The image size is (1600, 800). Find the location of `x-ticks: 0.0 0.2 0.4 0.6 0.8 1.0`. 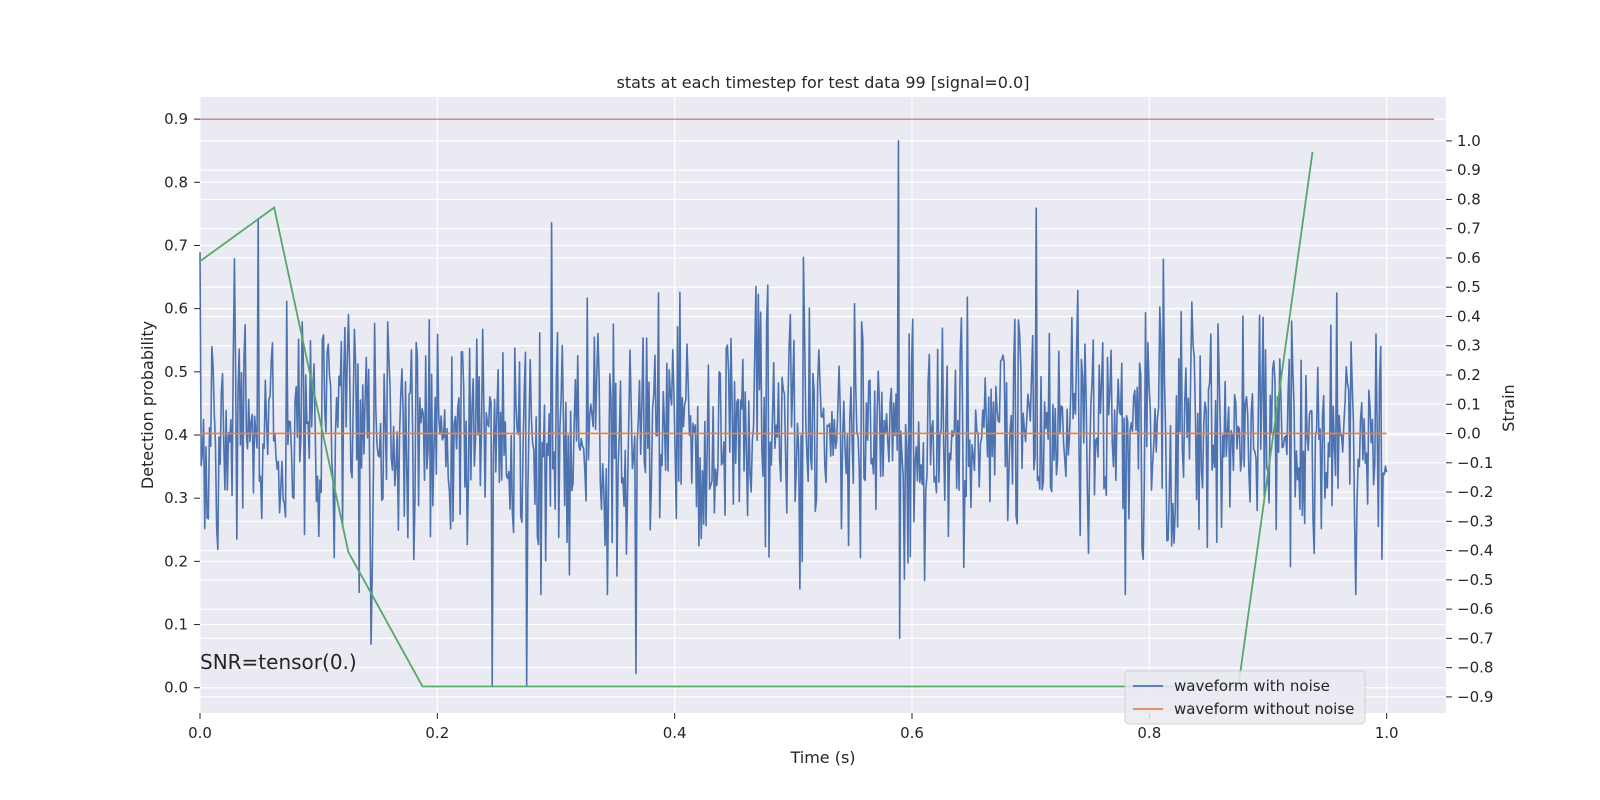

x-ticks: 0.0 0.2 0.4 0.6 0.8 1.0 is located at coordinates (793, 727).